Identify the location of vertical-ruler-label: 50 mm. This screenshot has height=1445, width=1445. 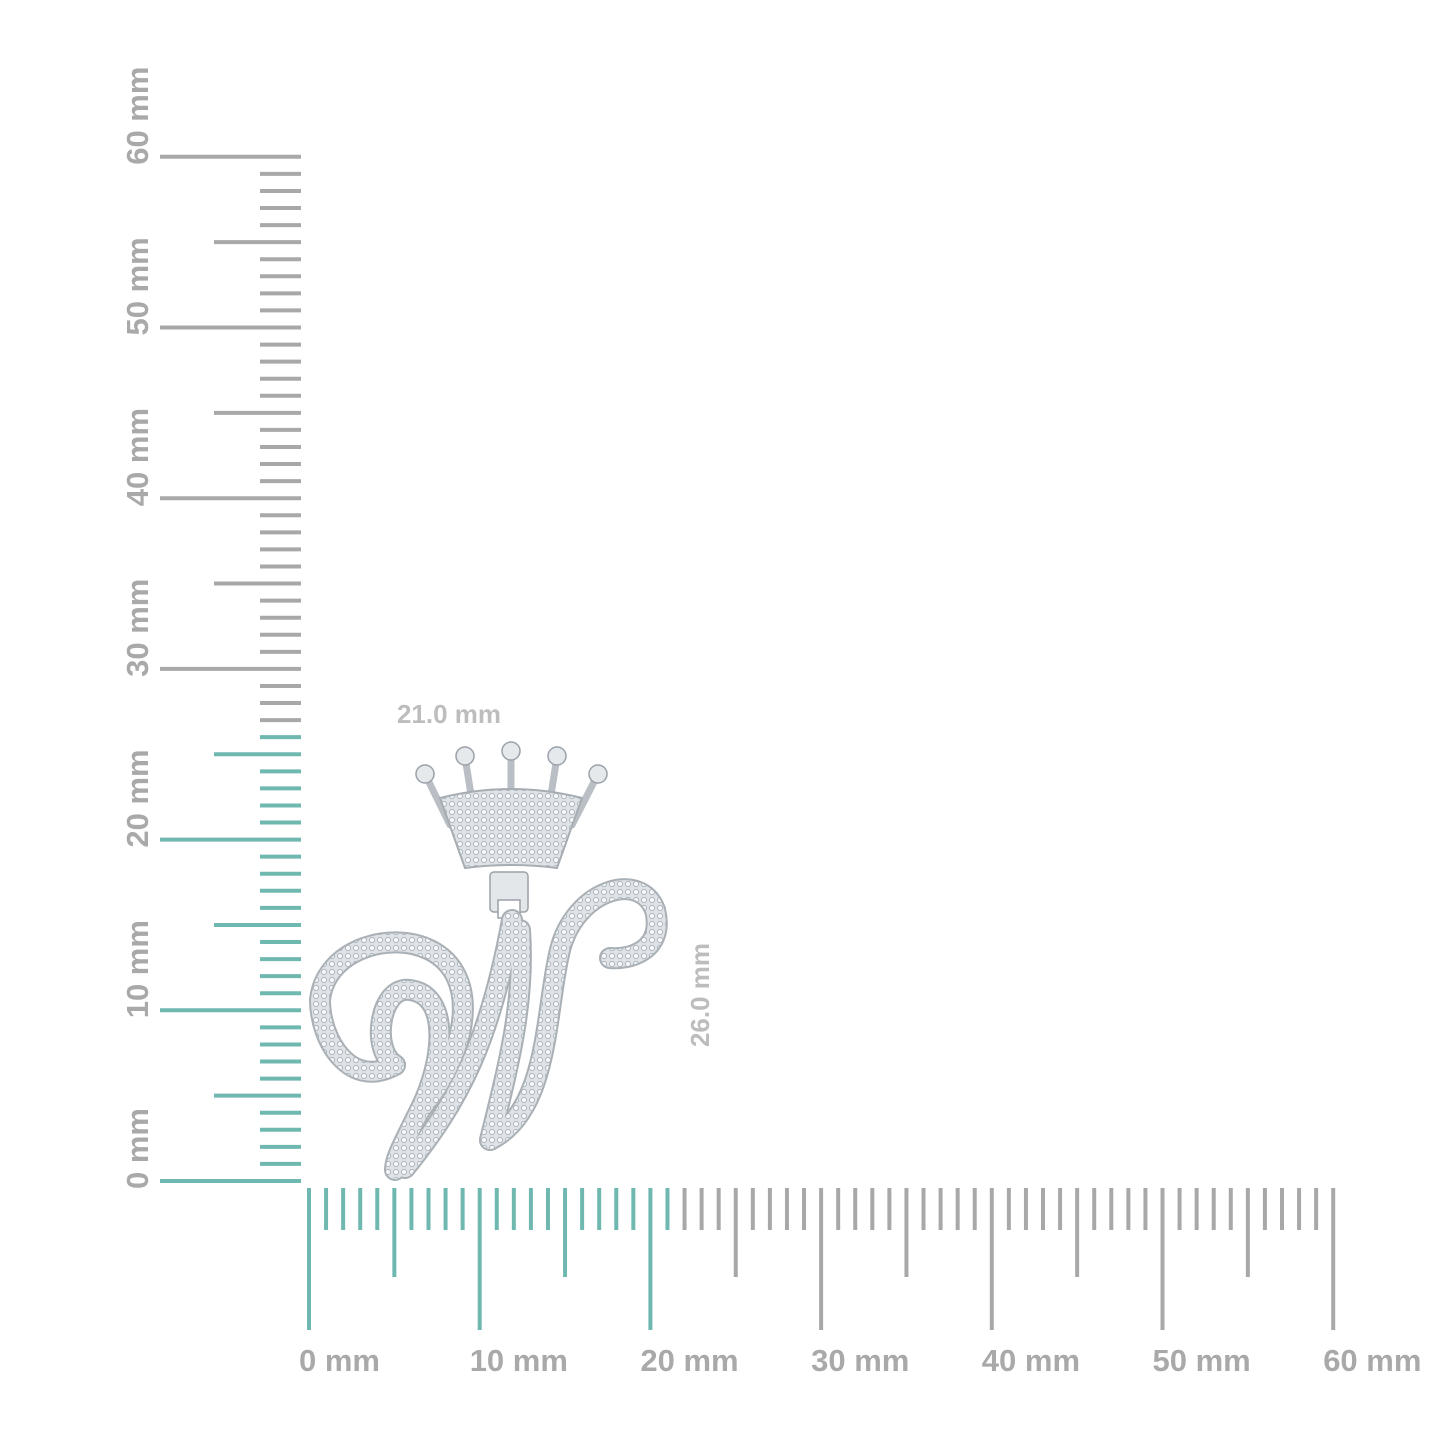
(137, 286).